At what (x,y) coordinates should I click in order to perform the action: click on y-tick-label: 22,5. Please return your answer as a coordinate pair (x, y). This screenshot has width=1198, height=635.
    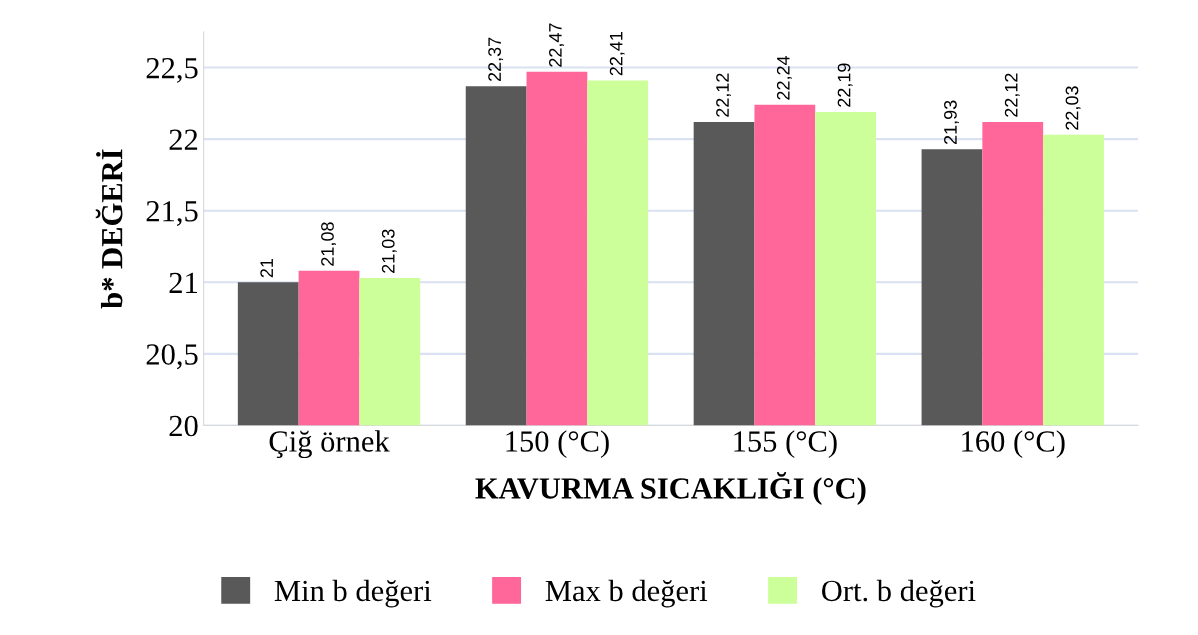
    Looking at the image, I should click on (172, 70).